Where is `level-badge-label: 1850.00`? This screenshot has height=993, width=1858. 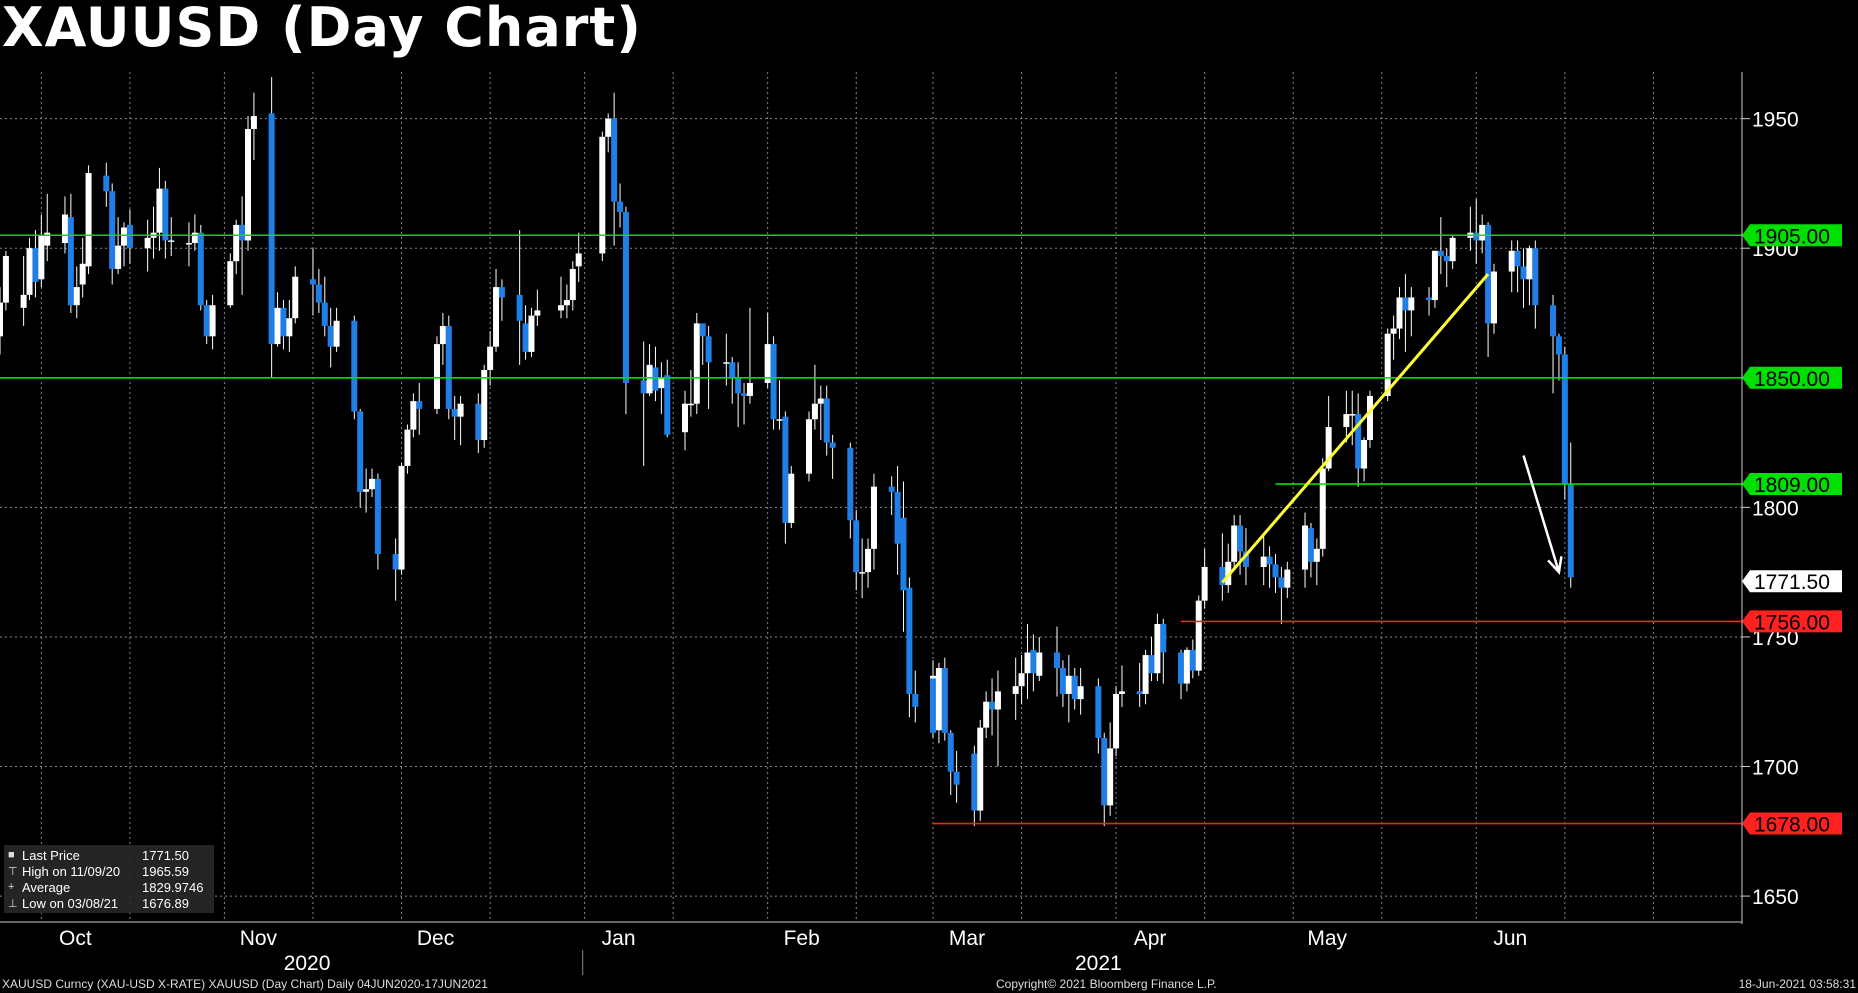
level-badge-label: 1850.00 is located at coordinates (1792, 379).